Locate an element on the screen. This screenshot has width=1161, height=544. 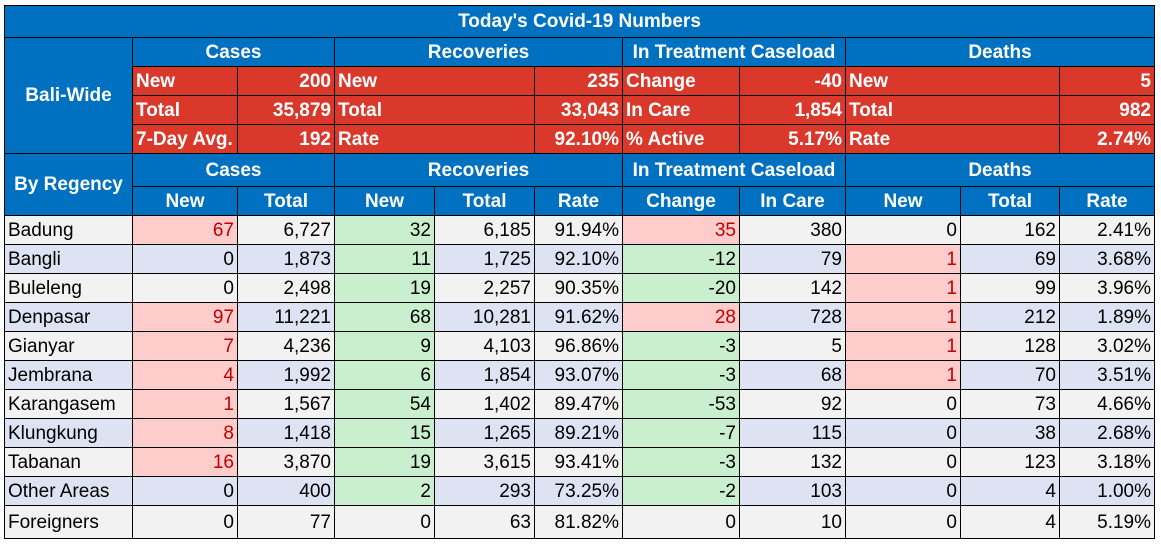
bali-wide-recoveries-label: Total is located at coordinates (434, 110).